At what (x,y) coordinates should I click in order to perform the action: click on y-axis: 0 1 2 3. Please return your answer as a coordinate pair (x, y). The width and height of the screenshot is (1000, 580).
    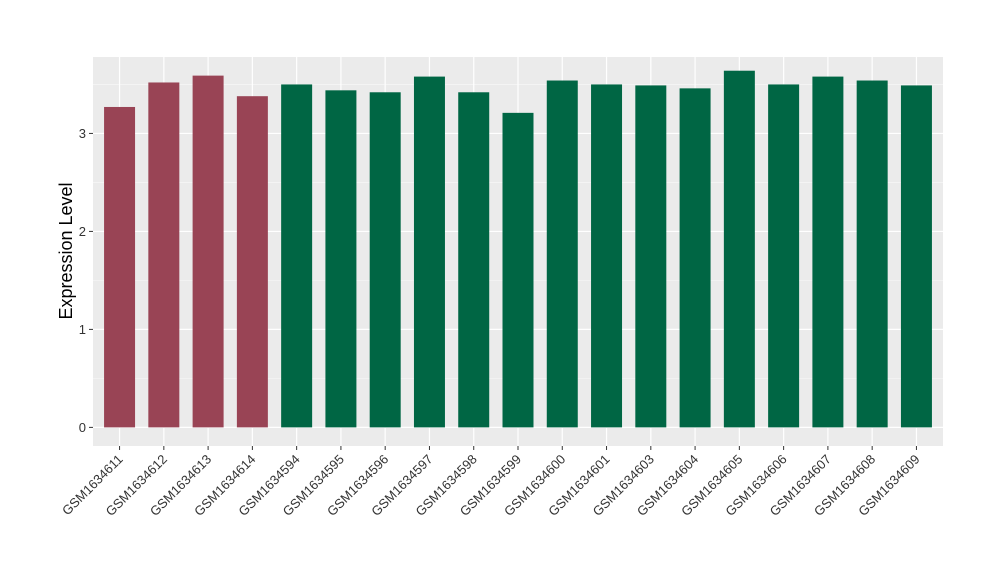
    Looking at the image, I should click on (86, 280).